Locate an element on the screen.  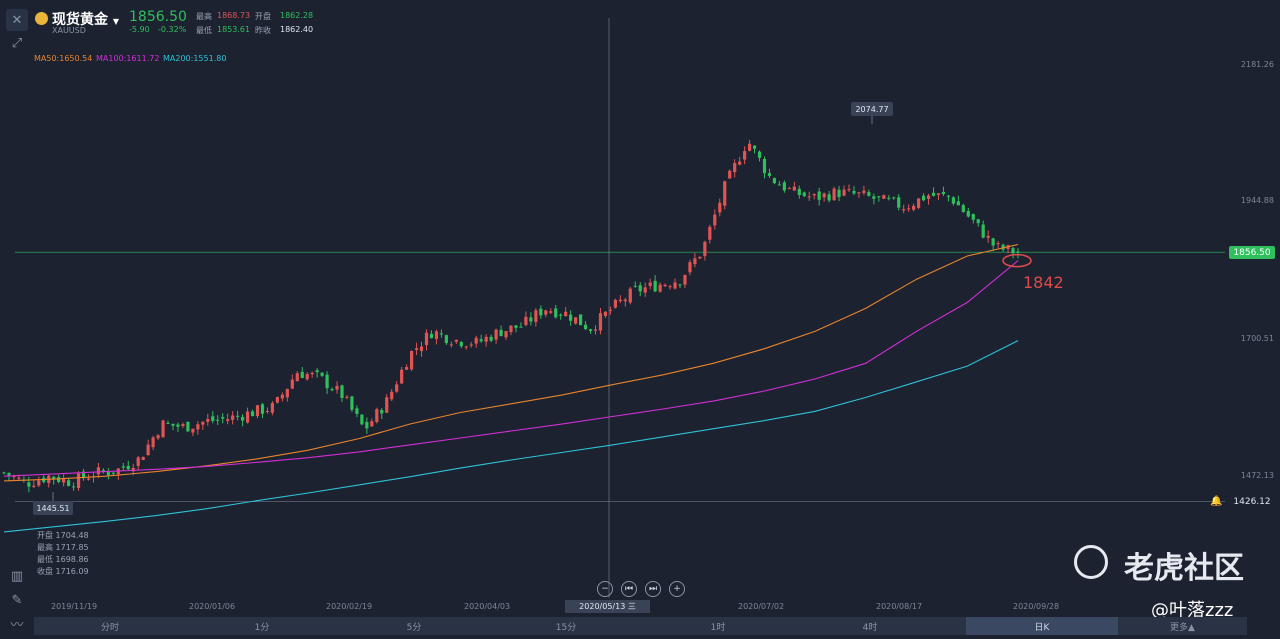
draw-icon: ✎ is located at coordinates (17, 600).